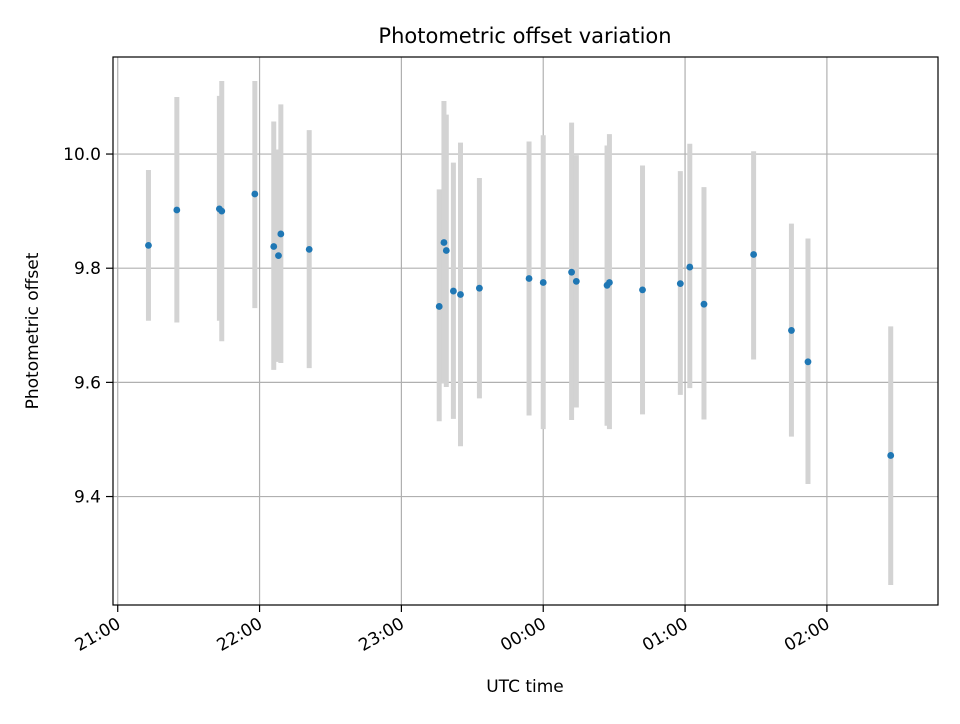 This screenshot has height=724, width=960. I want to click on y-axis-label: Photometric offset, so click(33, 330).